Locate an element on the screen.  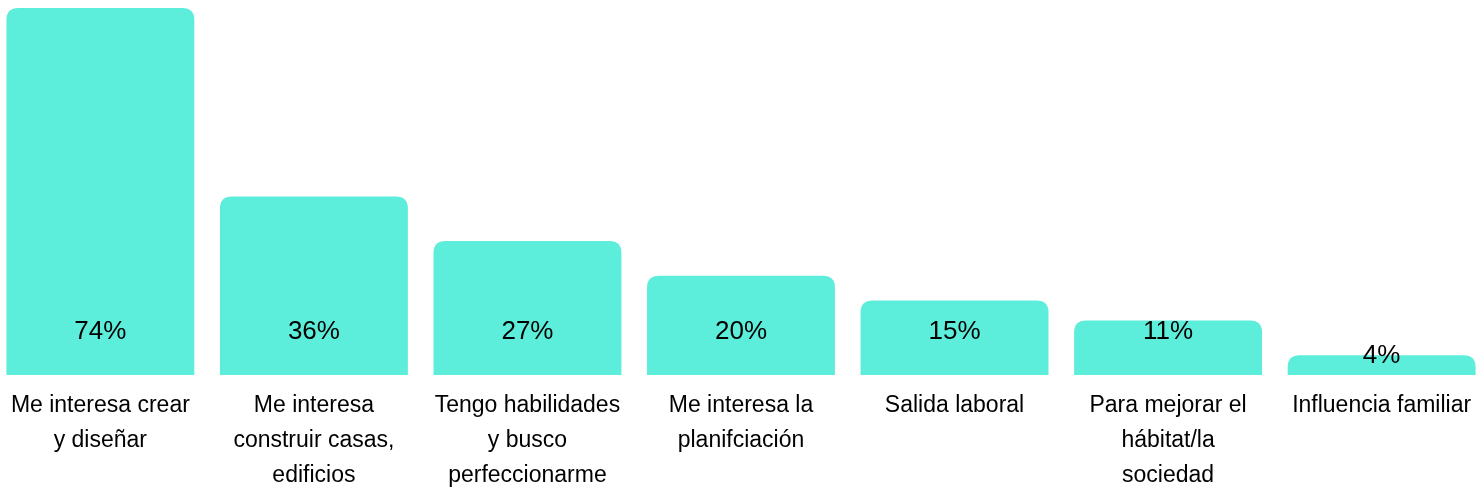
data-label: 27% is located at coordinates (527, 330).